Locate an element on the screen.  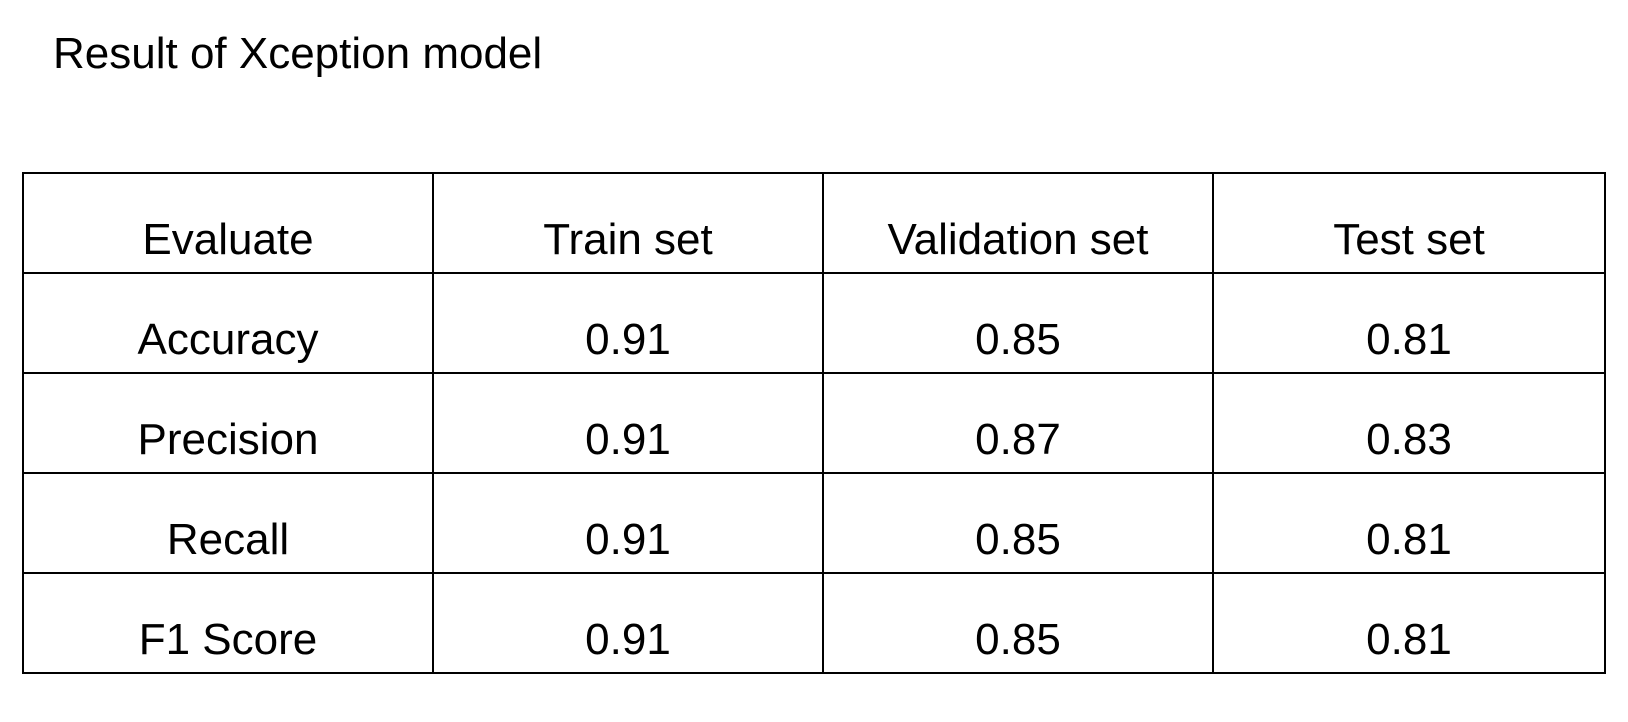
table-row: Precision 0.91 0.87 0.83 is located at coordinates (814, 423).